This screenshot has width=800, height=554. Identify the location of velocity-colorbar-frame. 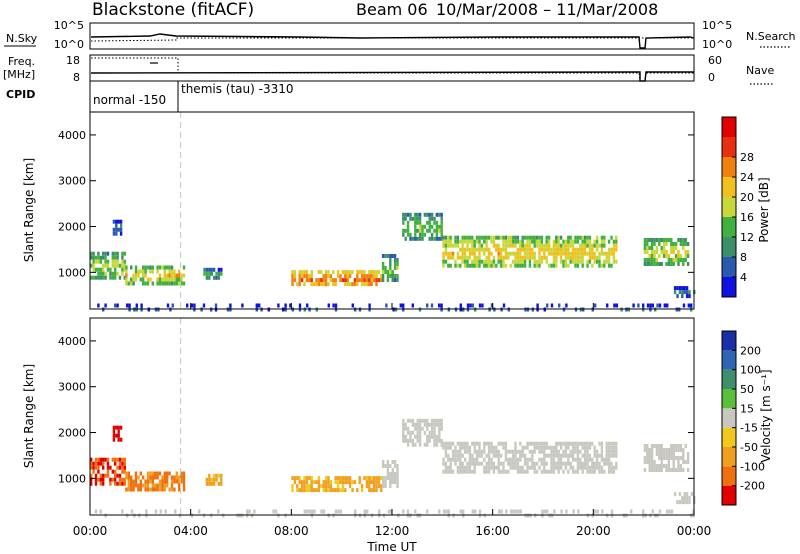
(729, 418).